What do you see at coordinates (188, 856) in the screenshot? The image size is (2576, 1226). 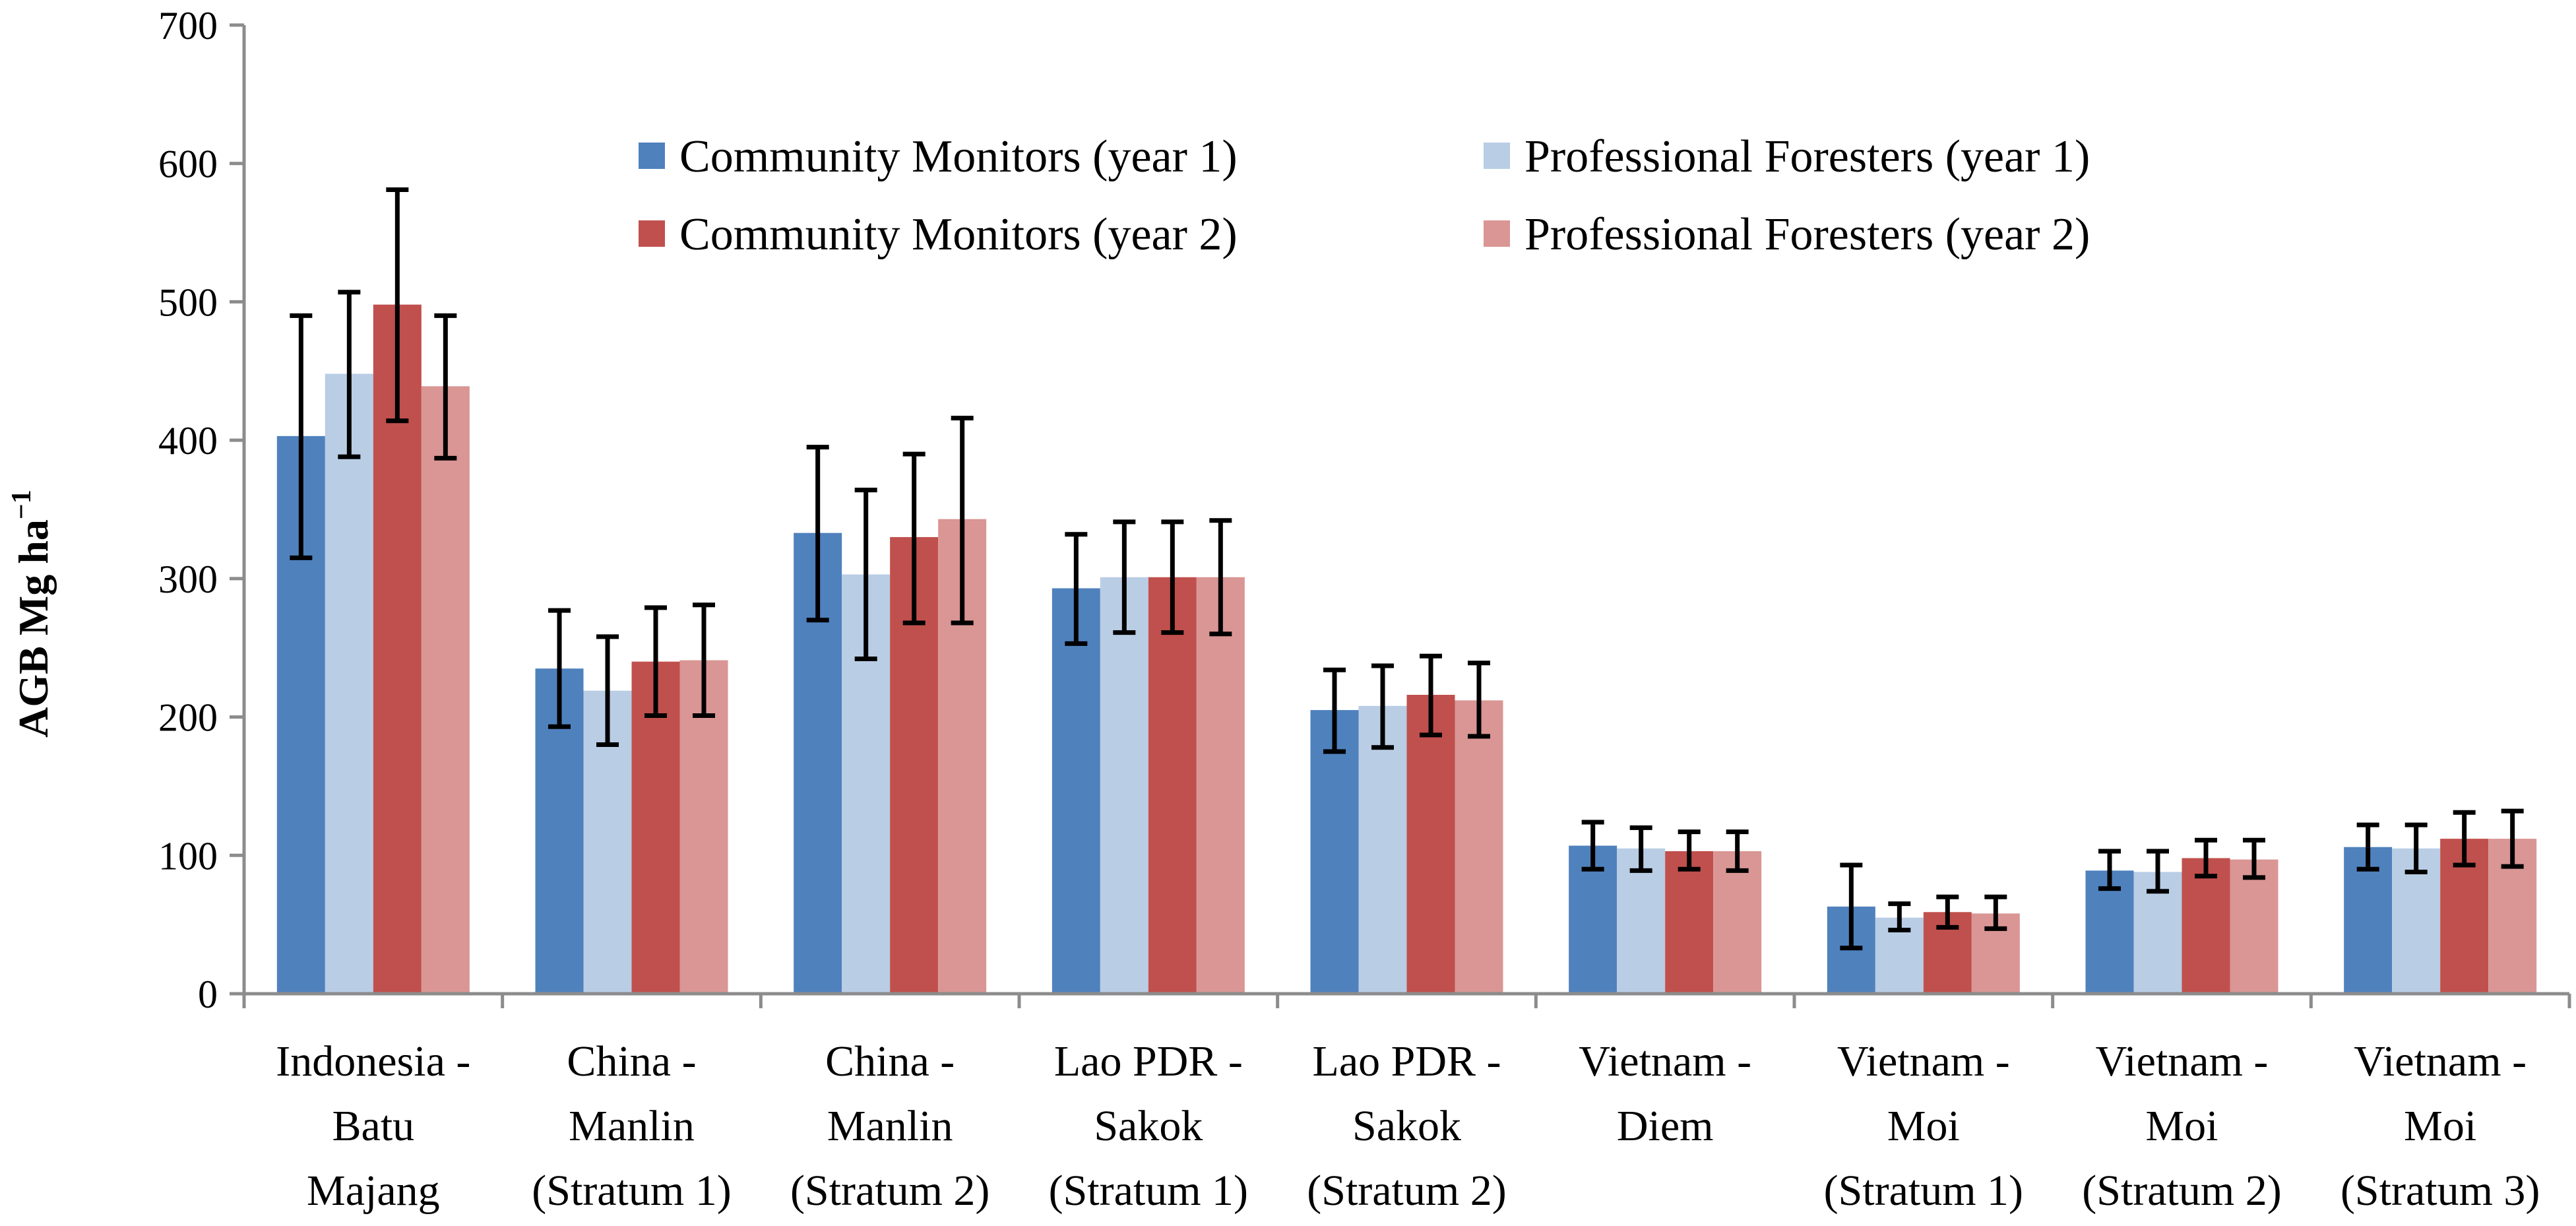 I see `y-tick-label: 100` at bounding box center [188, 856].